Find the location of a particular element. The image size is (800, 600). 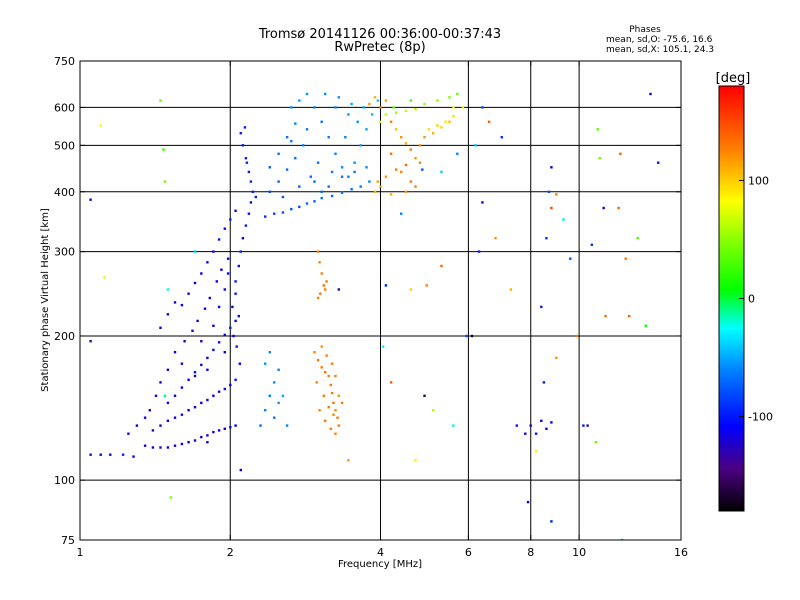

stats-line-x: mean, sd,X: 105.1, 24.3 is located at coordinates (660, 50).